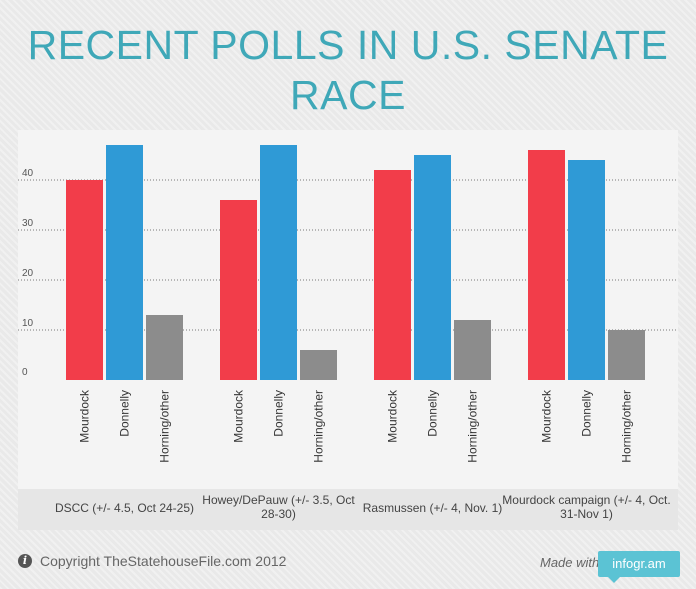 The height and width of the screenshot is (589, 696). I want to click on y-tick-label: 10, so click(28, 323).